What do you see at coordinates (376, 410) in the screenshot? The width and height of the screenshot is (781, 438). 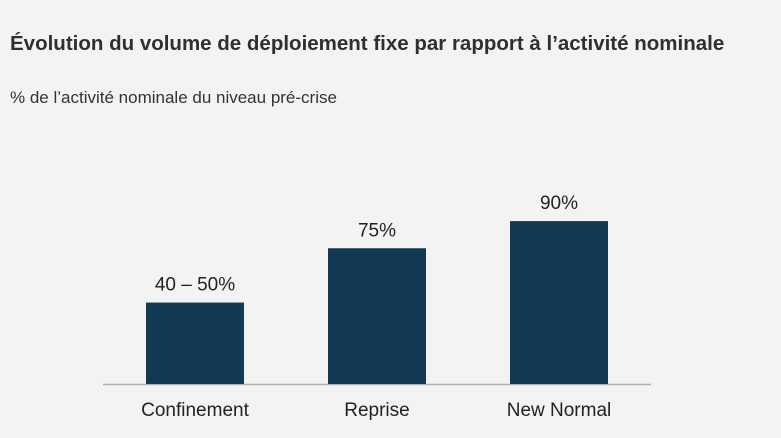 I see `x-tick-label: Reprise` at bounding box center [376, 410].